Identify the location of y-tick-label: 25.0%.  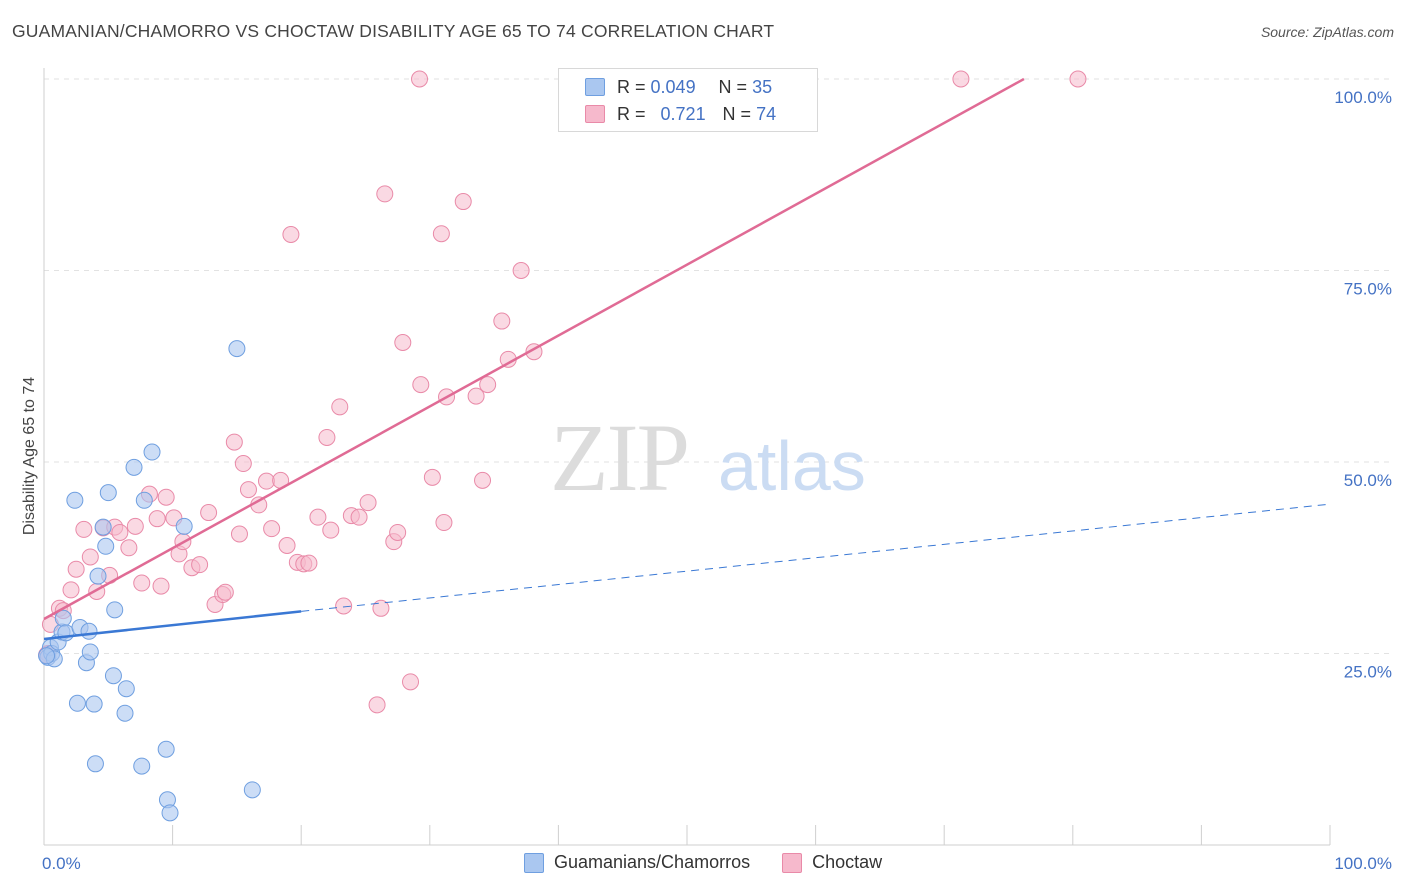
(1368, 672).